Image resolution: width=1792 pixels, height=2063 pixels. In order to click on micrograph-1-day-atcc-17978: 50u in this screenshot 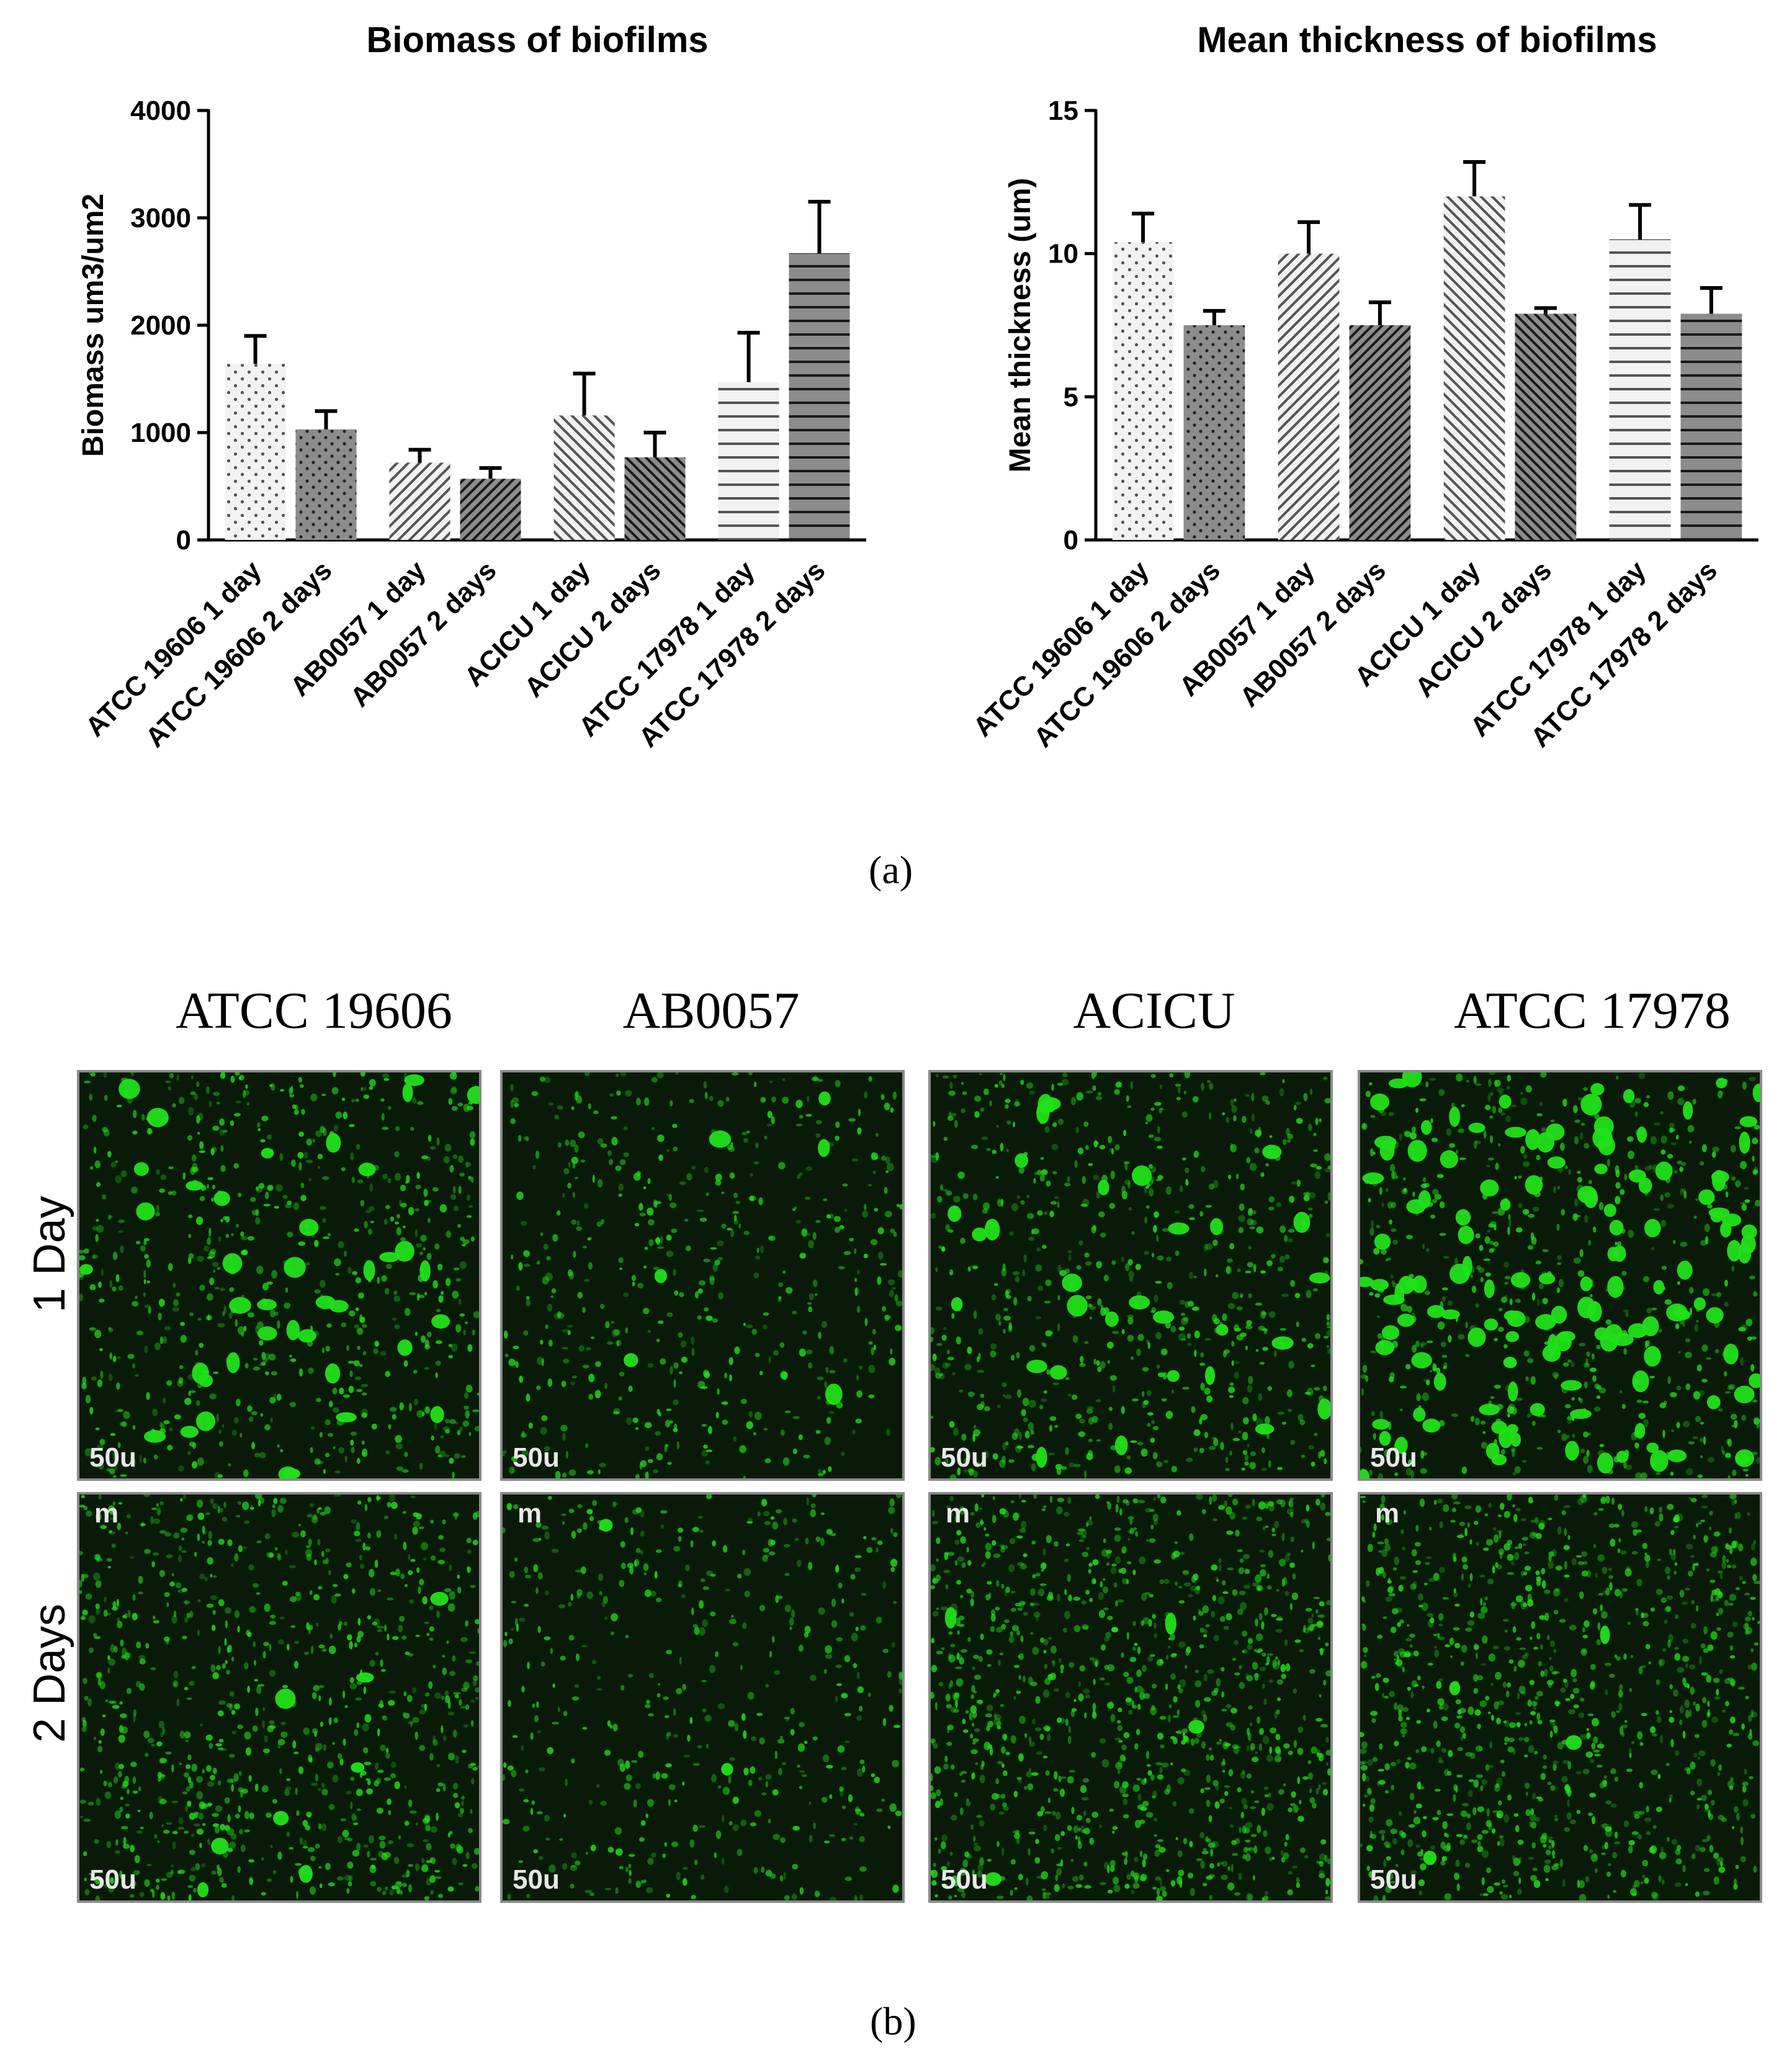, I will do `click(1560, 1275)`.